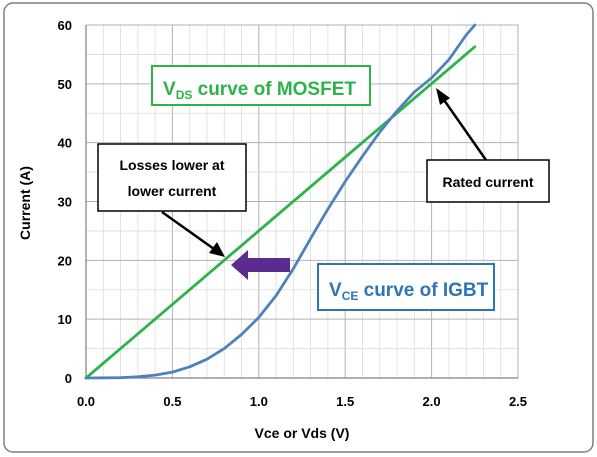 The height and width of the screenshot is (457, 597). I want to click on x-tick-labels: 0.0 0.5 1.0 1.5 2.0 2.5, so click(302, 401).